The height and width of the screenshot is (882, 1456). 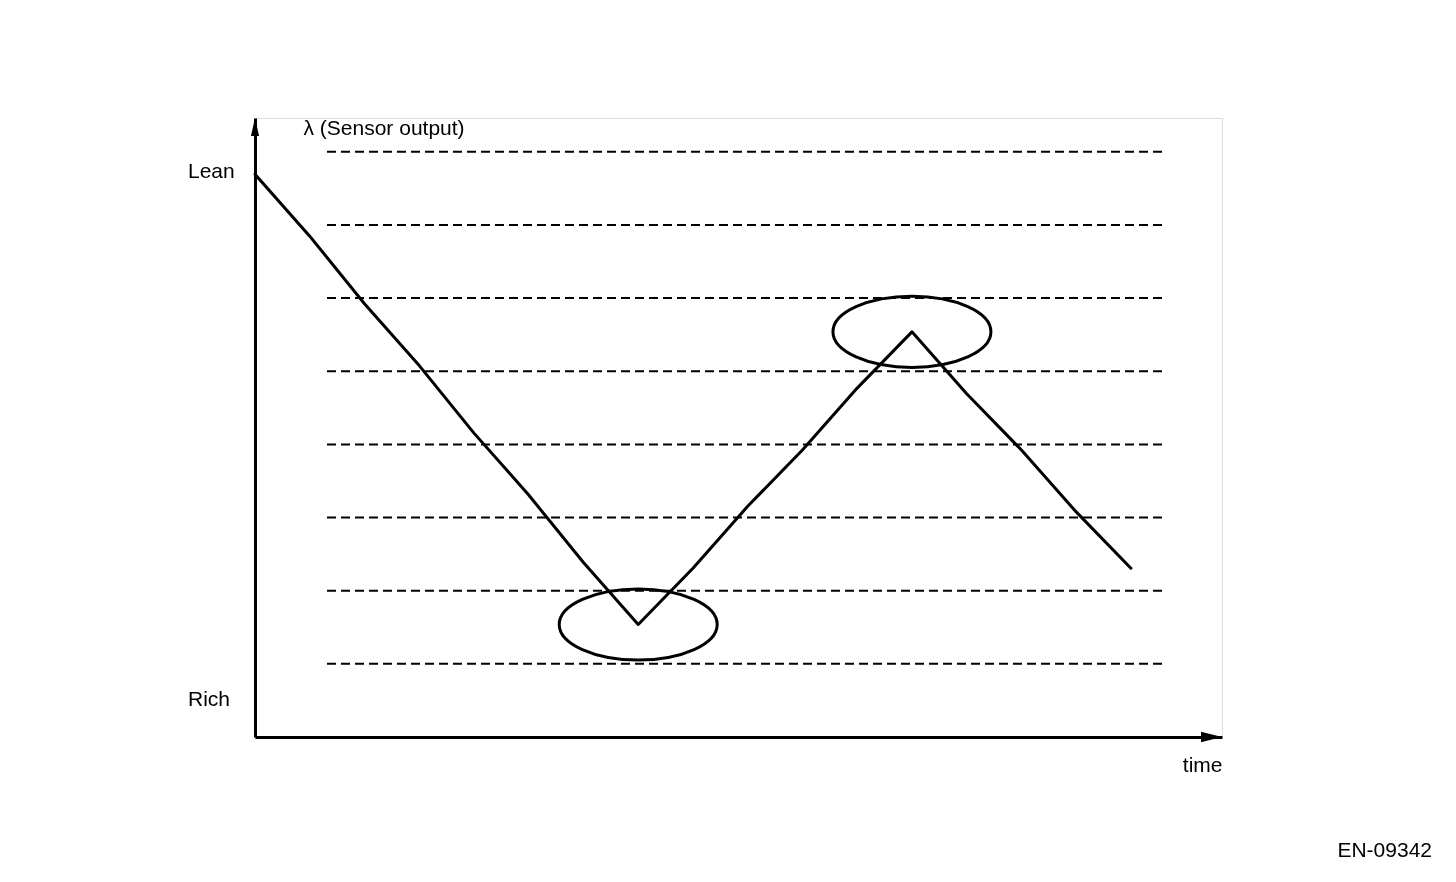 I want to click on x-axis-title: time, so click(x=1202, y=764).